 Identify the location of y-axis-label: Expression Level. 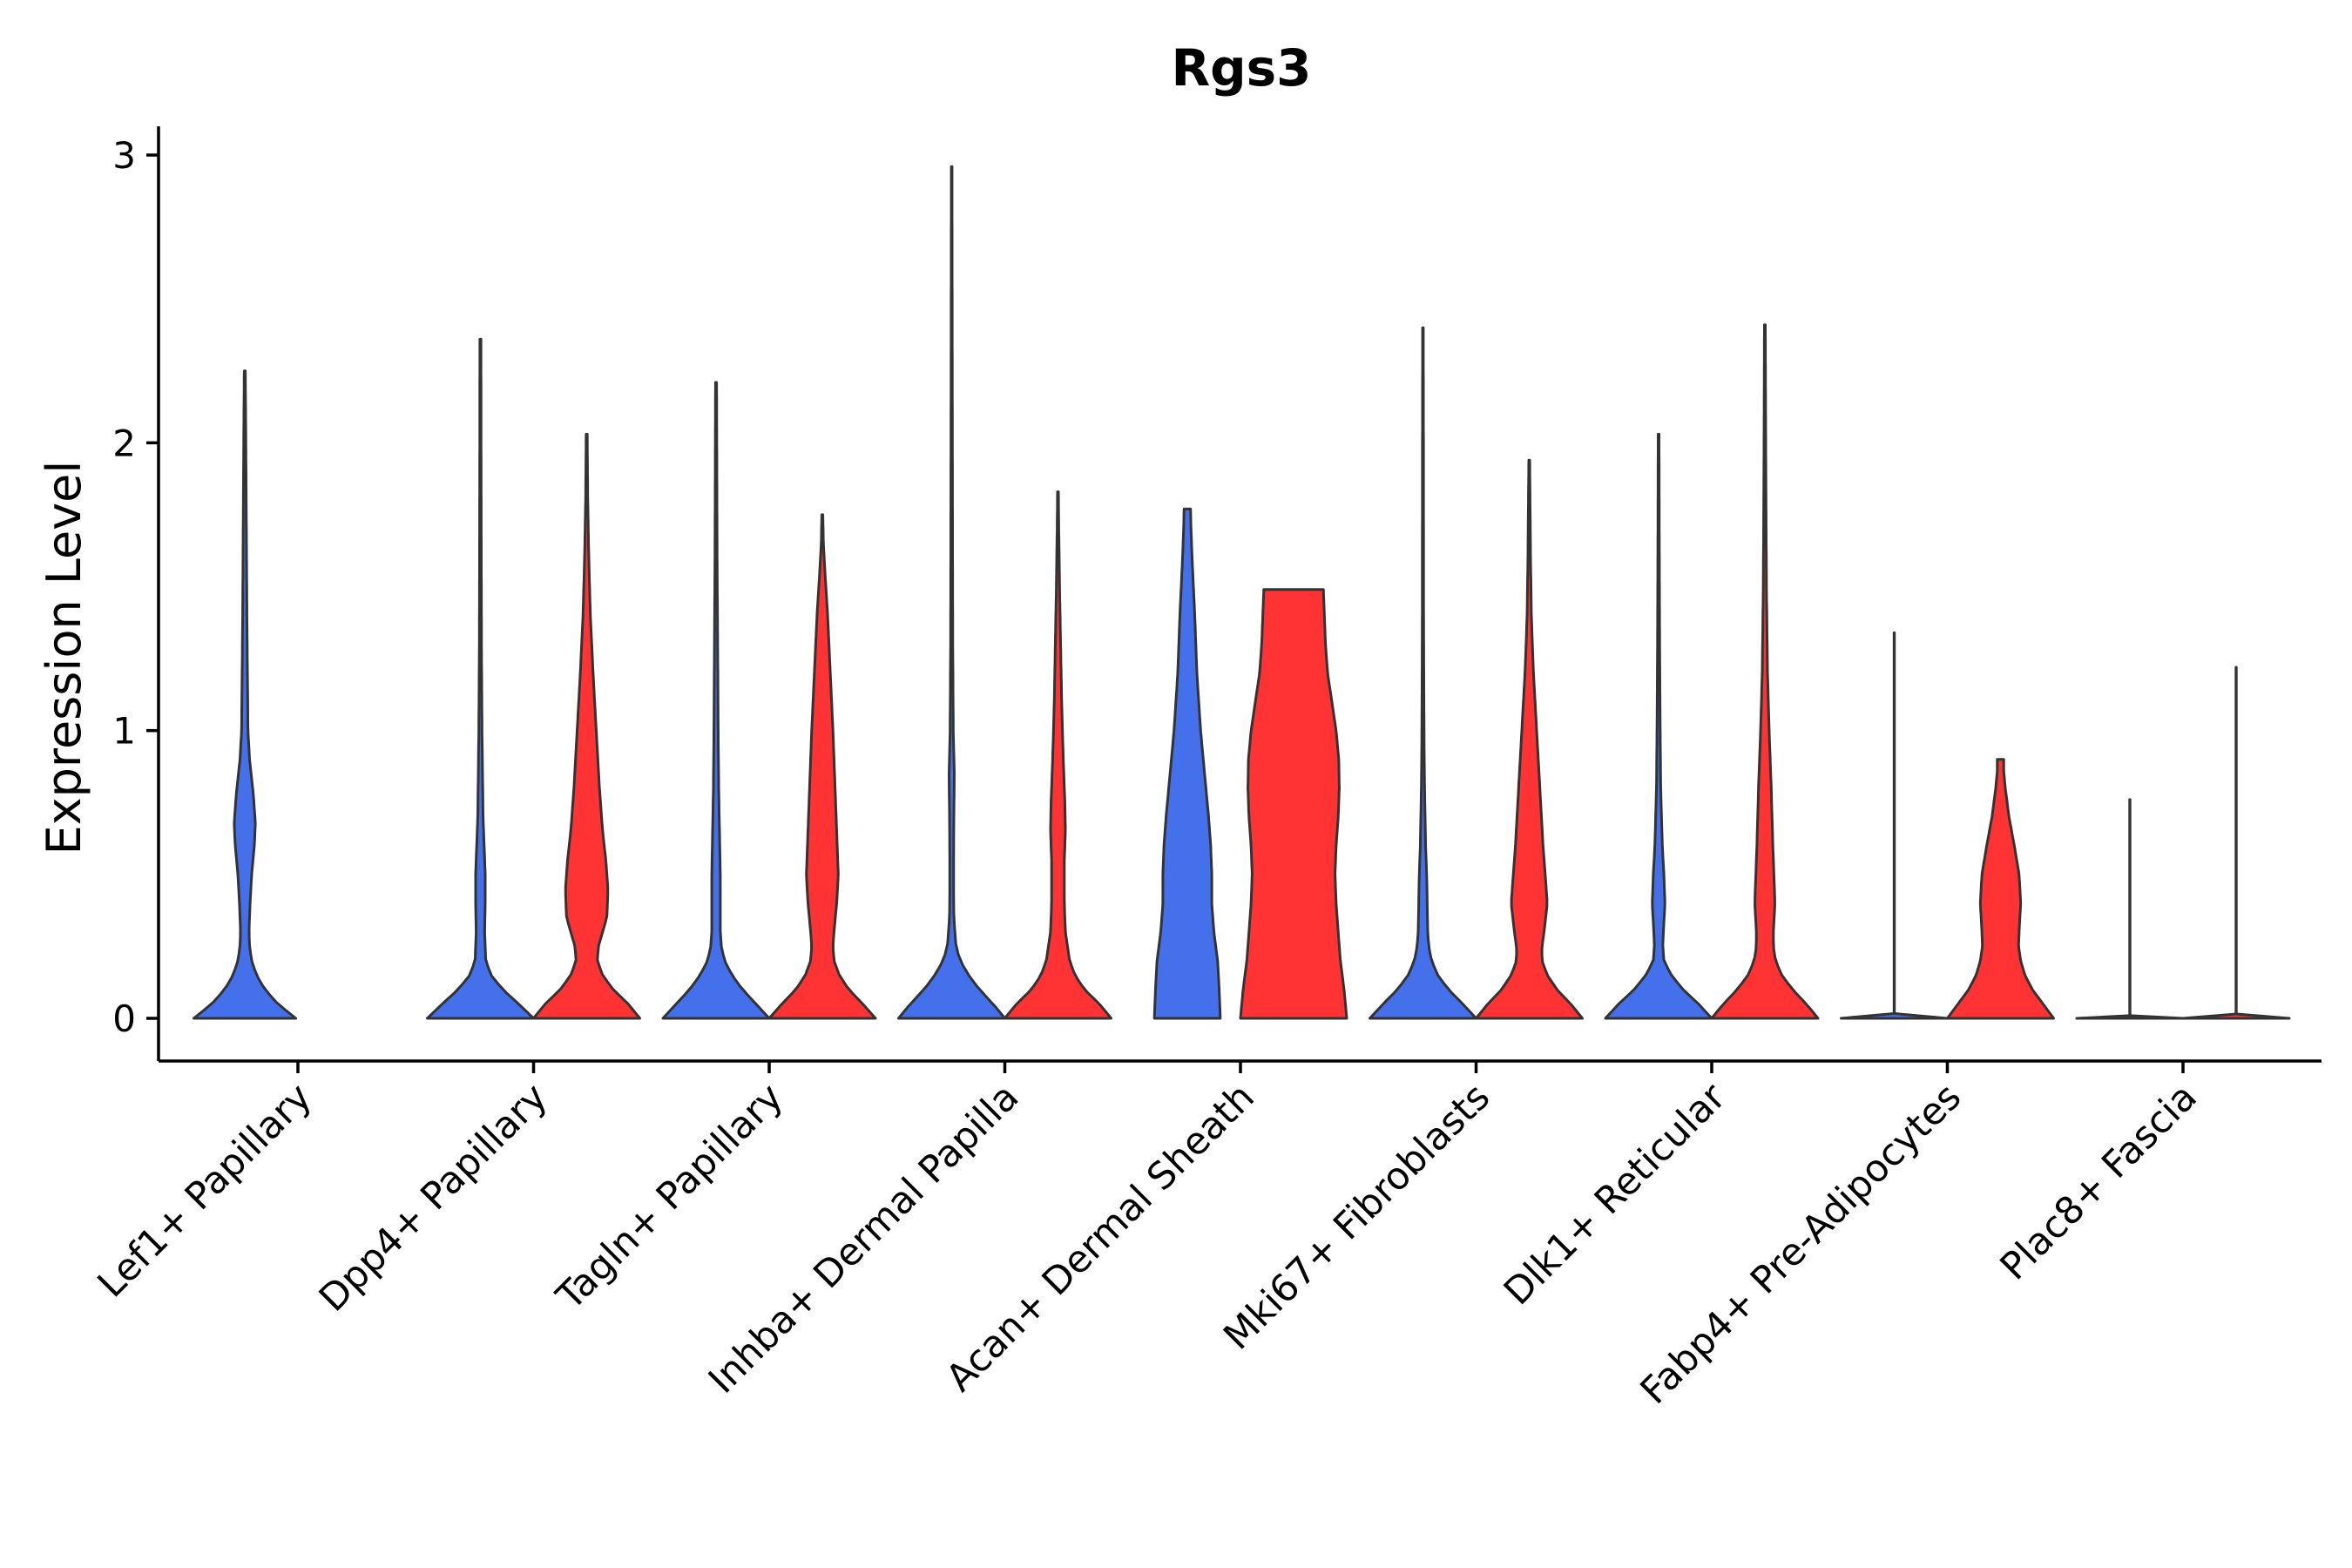
(64, 658).